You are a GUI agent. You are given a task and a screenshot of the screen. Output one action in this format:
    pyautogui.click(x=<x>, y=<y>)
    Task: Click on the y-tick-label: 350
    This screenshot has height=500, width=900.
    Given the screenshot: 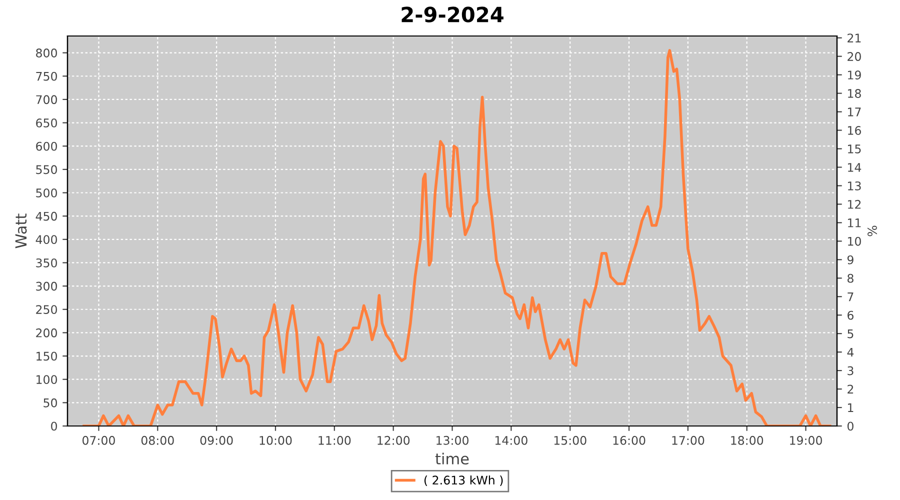 What is the action you would take?
    pyautogui.click(x=46, y=263)
    